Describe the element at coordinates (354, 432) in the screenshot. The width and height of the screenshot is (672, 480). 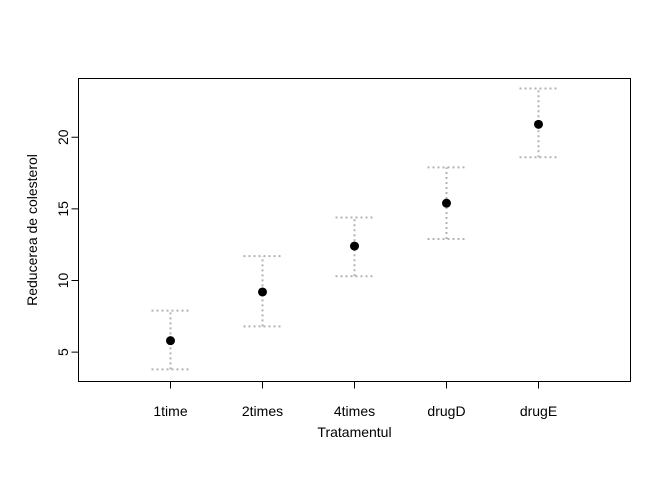
I see `x-axis-label: Tratamentul` at that location.